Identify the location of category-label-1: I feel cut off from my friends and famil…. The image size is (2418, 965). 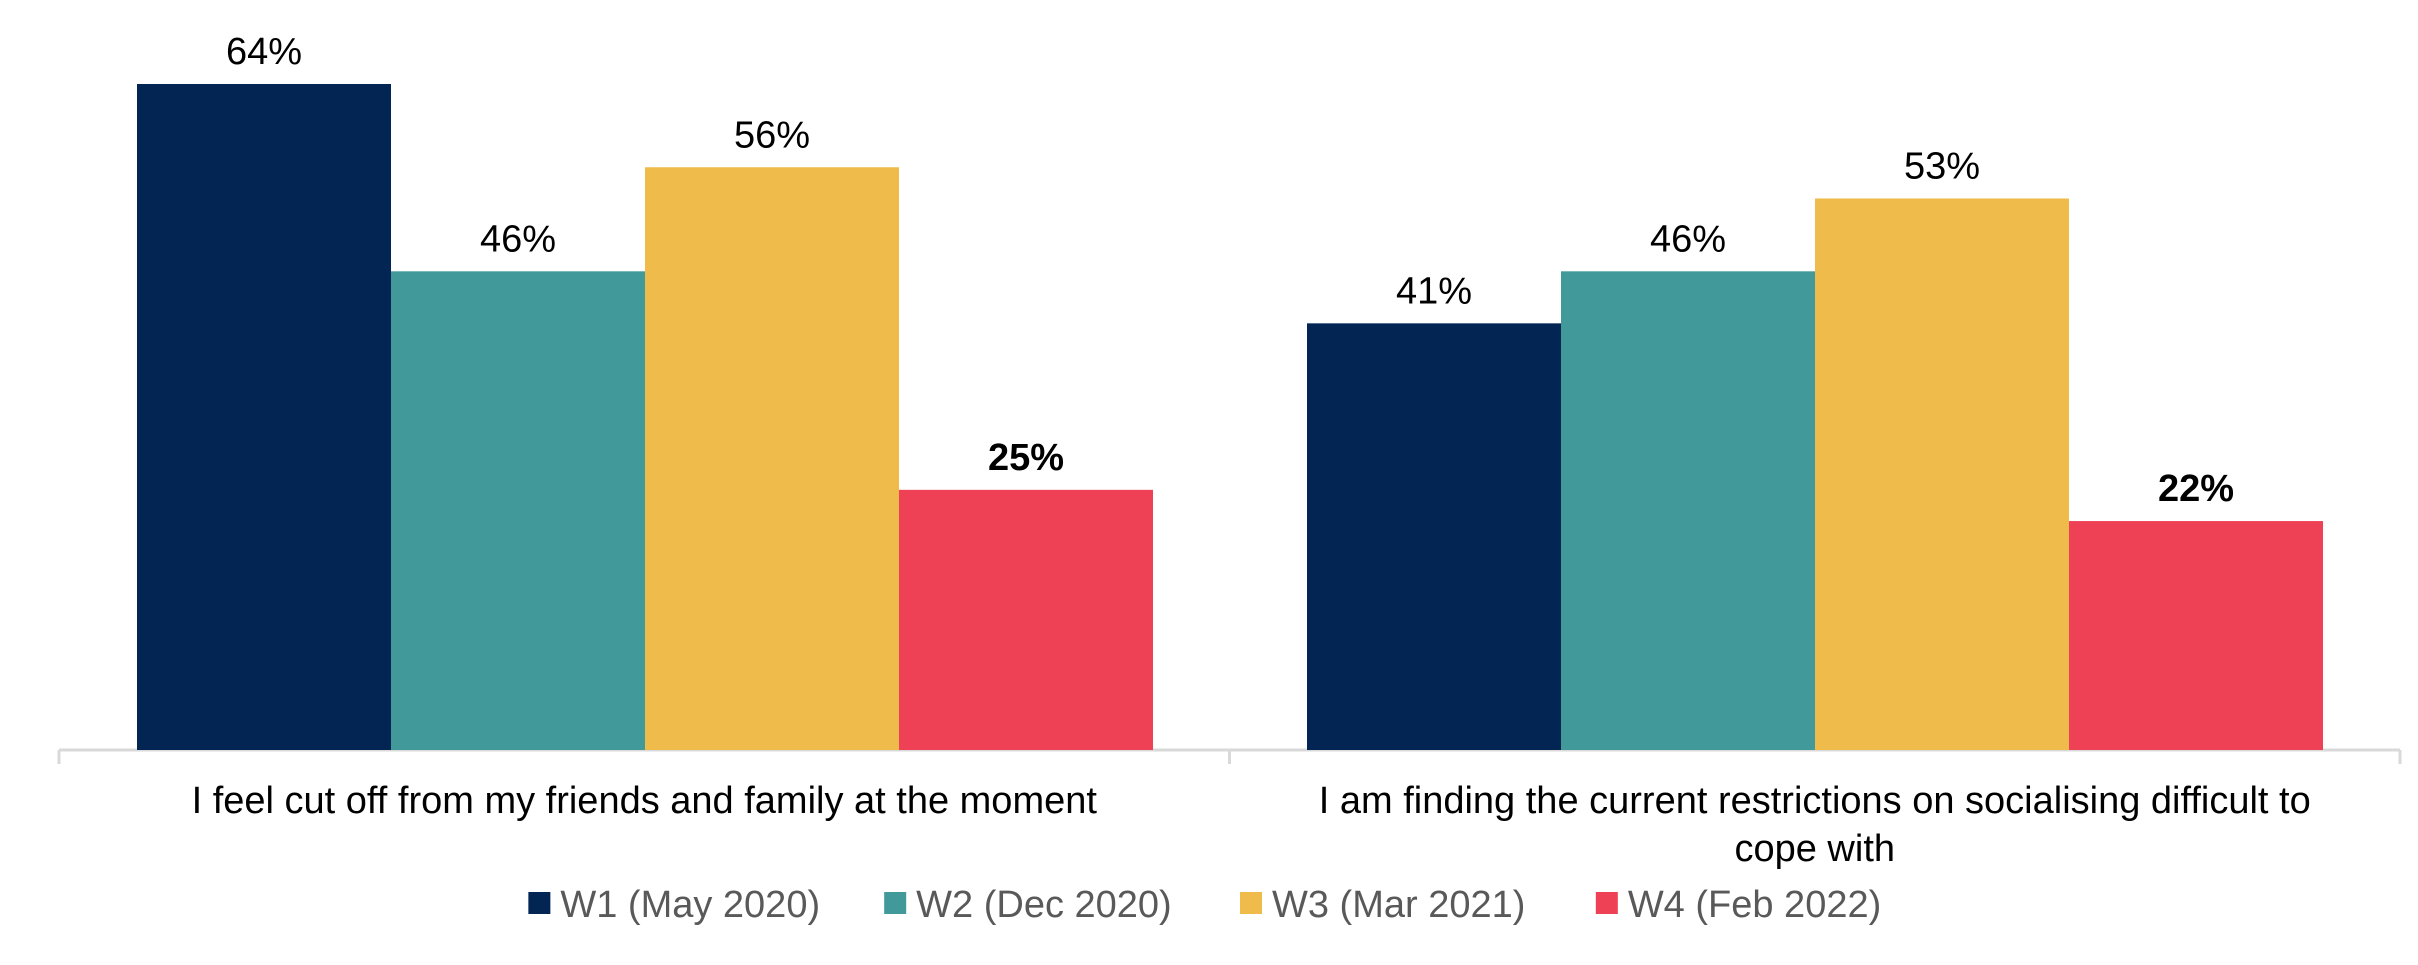
(645, 801).